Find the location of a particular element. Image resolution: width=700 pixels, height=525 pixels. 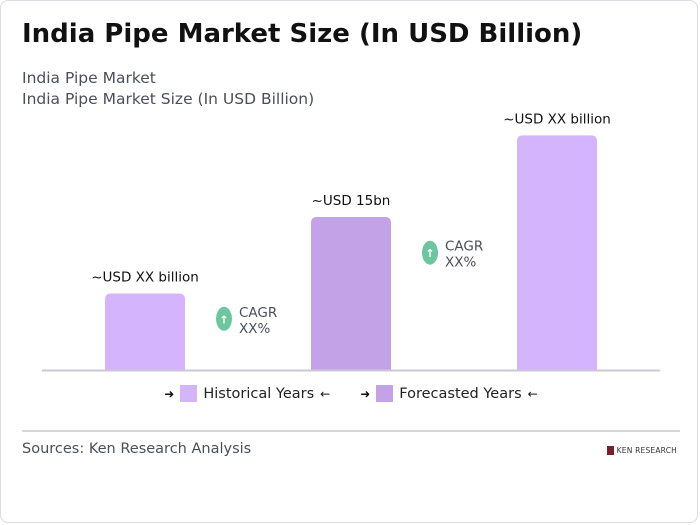

ken-research-logo: KEN RESEARCH is located at coordinates (641, 450).